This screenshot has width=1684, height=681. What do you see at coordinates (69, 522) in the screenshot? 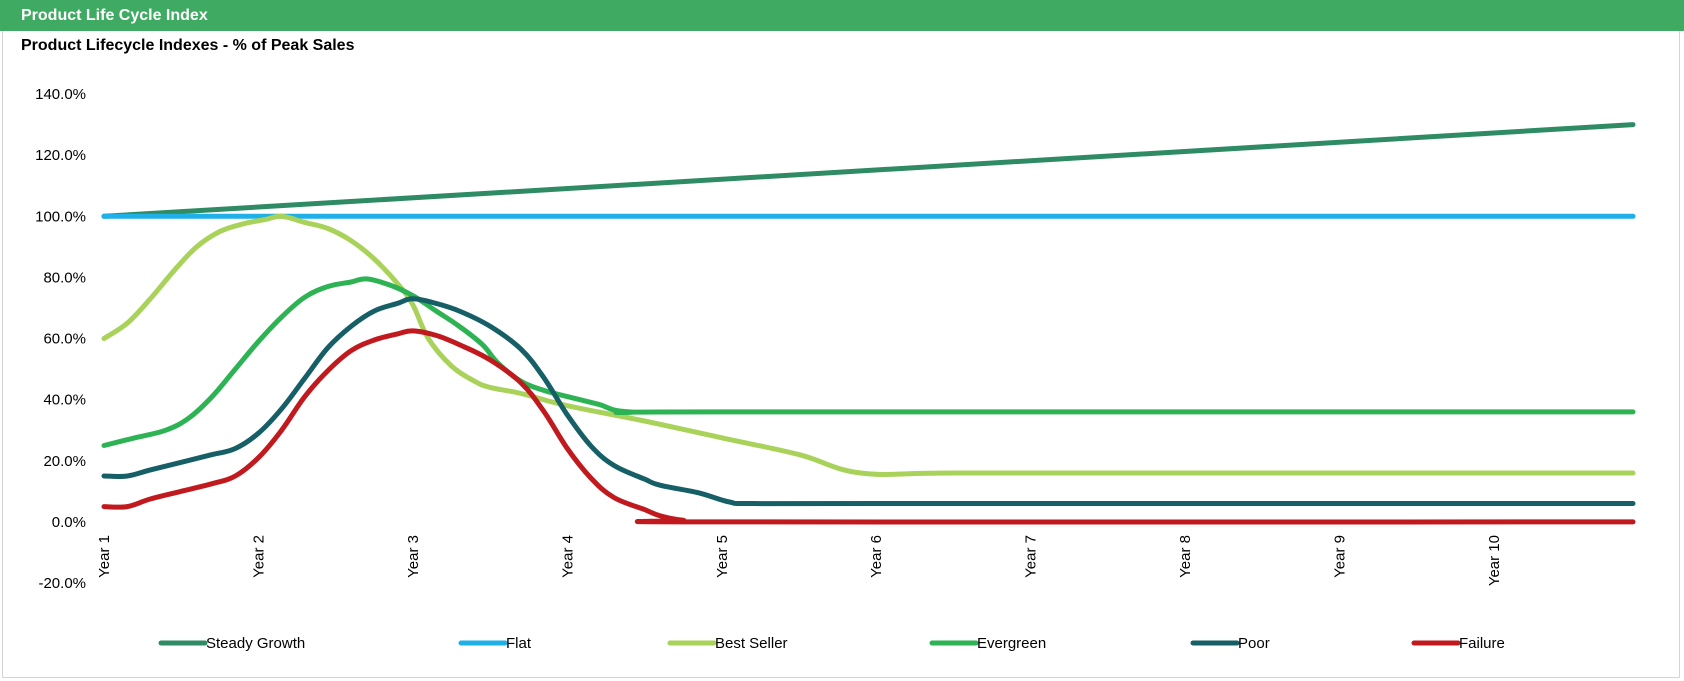
I see `y-tick-label: 0.0%` at bounding box center [69, 522].